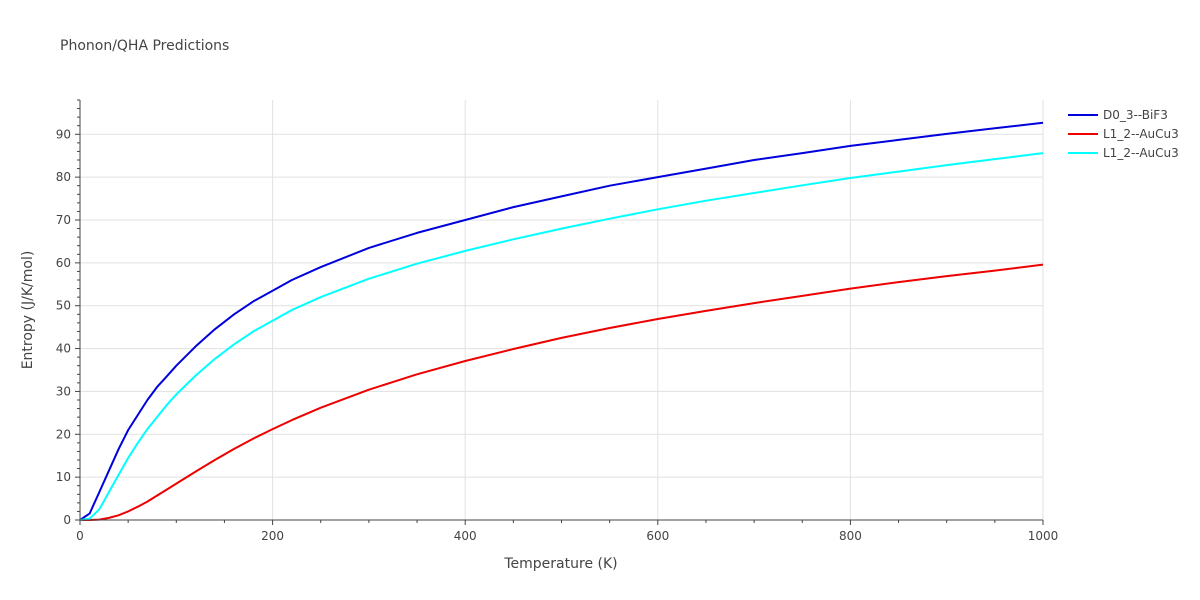  I want to click on y-tick-label: 20, so click(63, 434).